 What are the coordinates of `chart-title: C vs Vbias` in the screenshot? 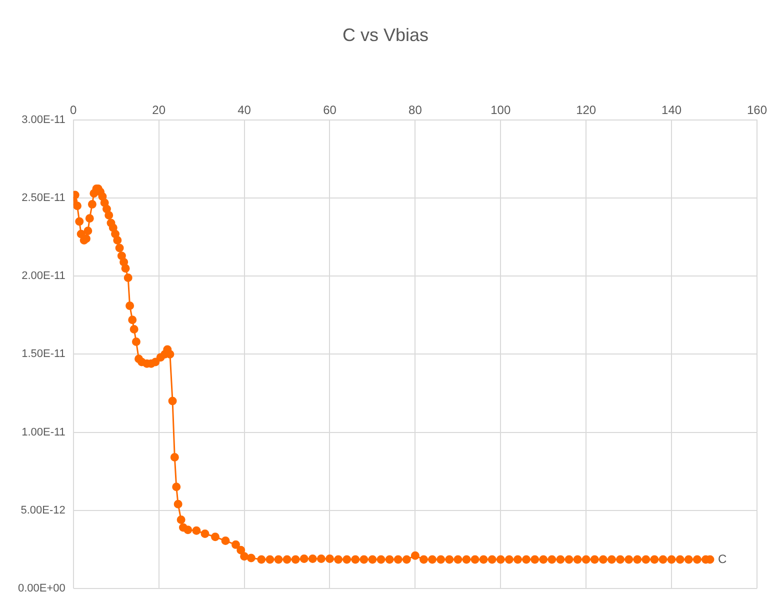 It's located at (385, 34).